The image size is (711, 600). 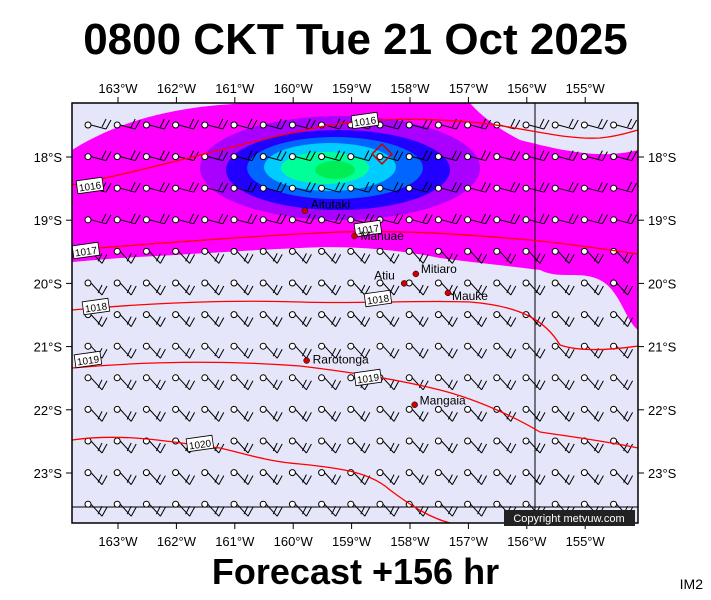 I want to click on svg-text: 1018, so click(x=96, y=308).